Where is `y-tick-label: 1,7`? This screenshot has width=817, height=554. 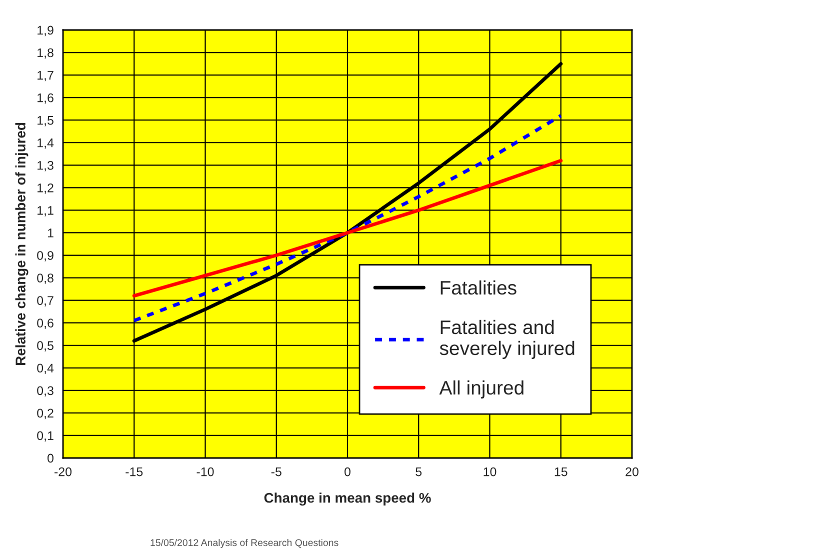 y-tick-label: 1,7 is located at coordinates (46, 76).